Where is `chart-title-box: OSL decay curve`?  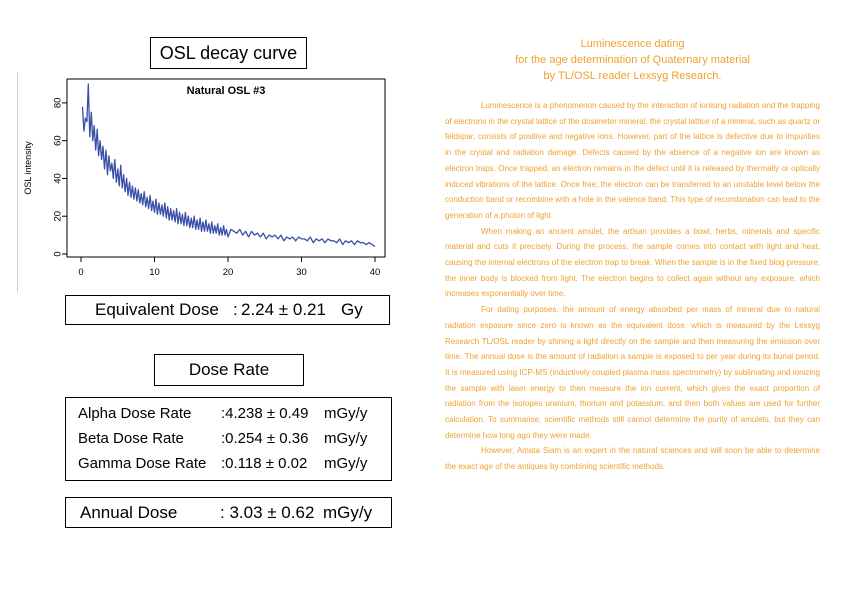 chart-title-box: OSL decay curve is located at coordinates (228, 53).